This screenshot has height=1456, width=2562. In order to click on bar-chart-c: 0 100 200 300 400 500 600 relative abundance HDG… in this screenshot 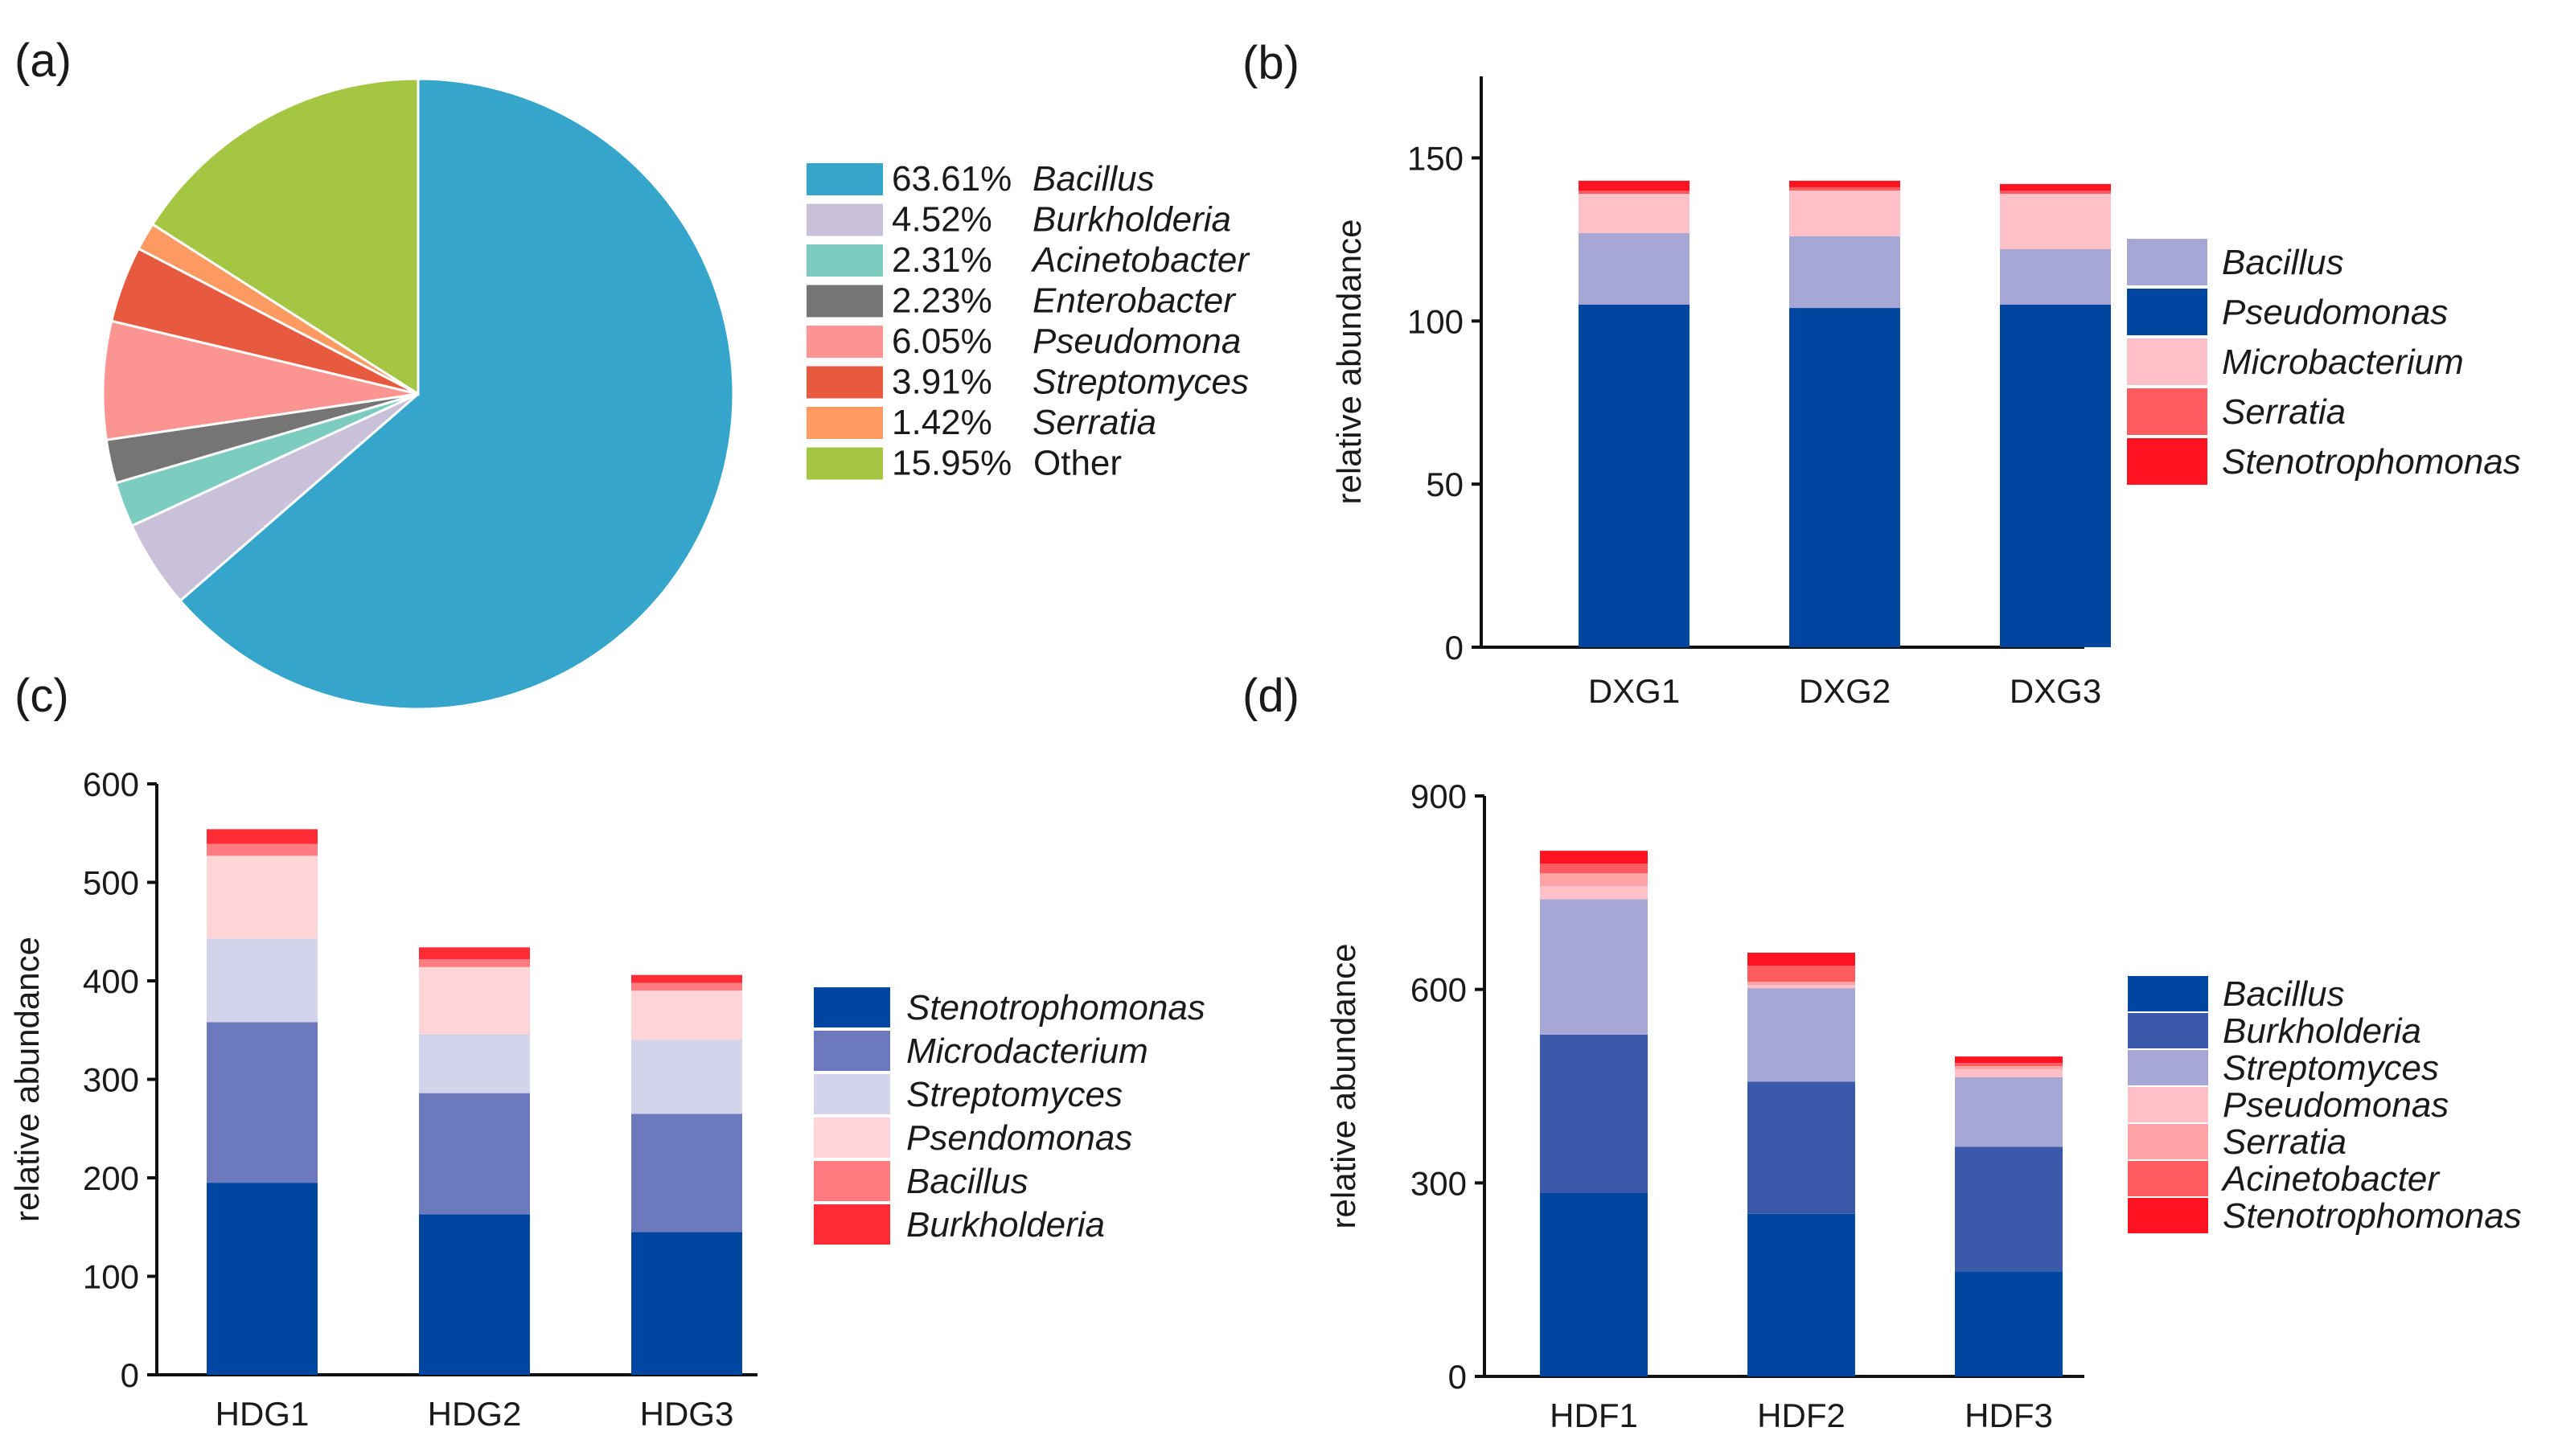, I will do `click(383, 1099)`.